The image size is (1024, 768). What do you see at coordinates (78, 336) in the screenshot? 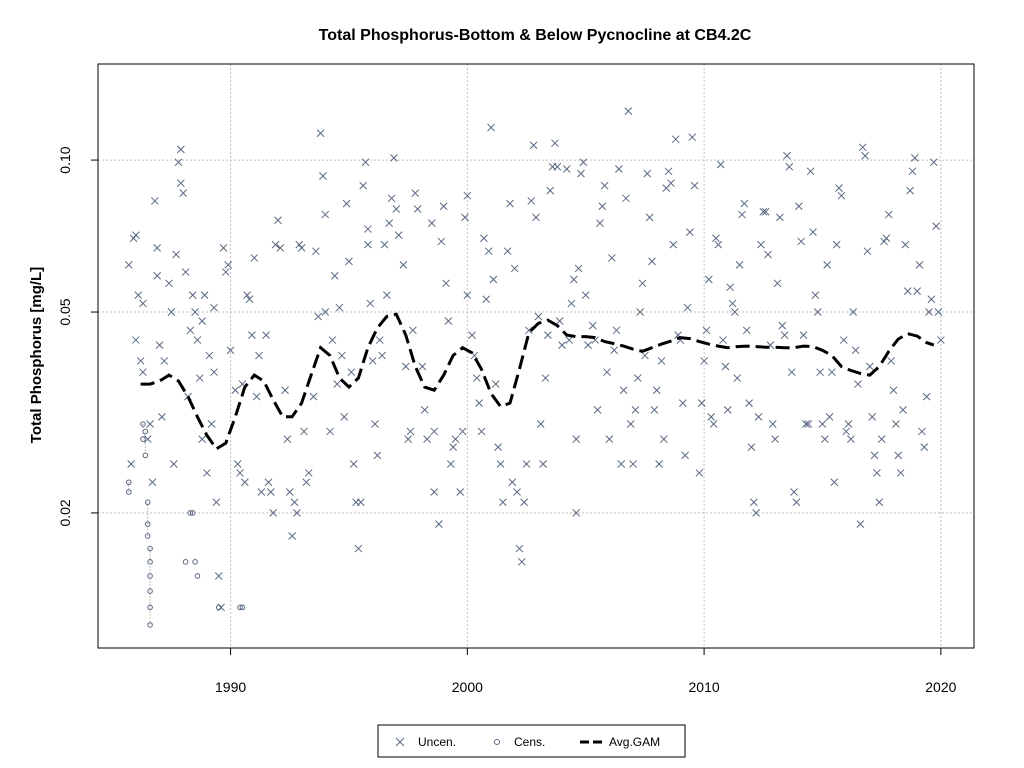
I see `y-axis: 0.02 0.05 0.10` at bounding box center [78, 336].